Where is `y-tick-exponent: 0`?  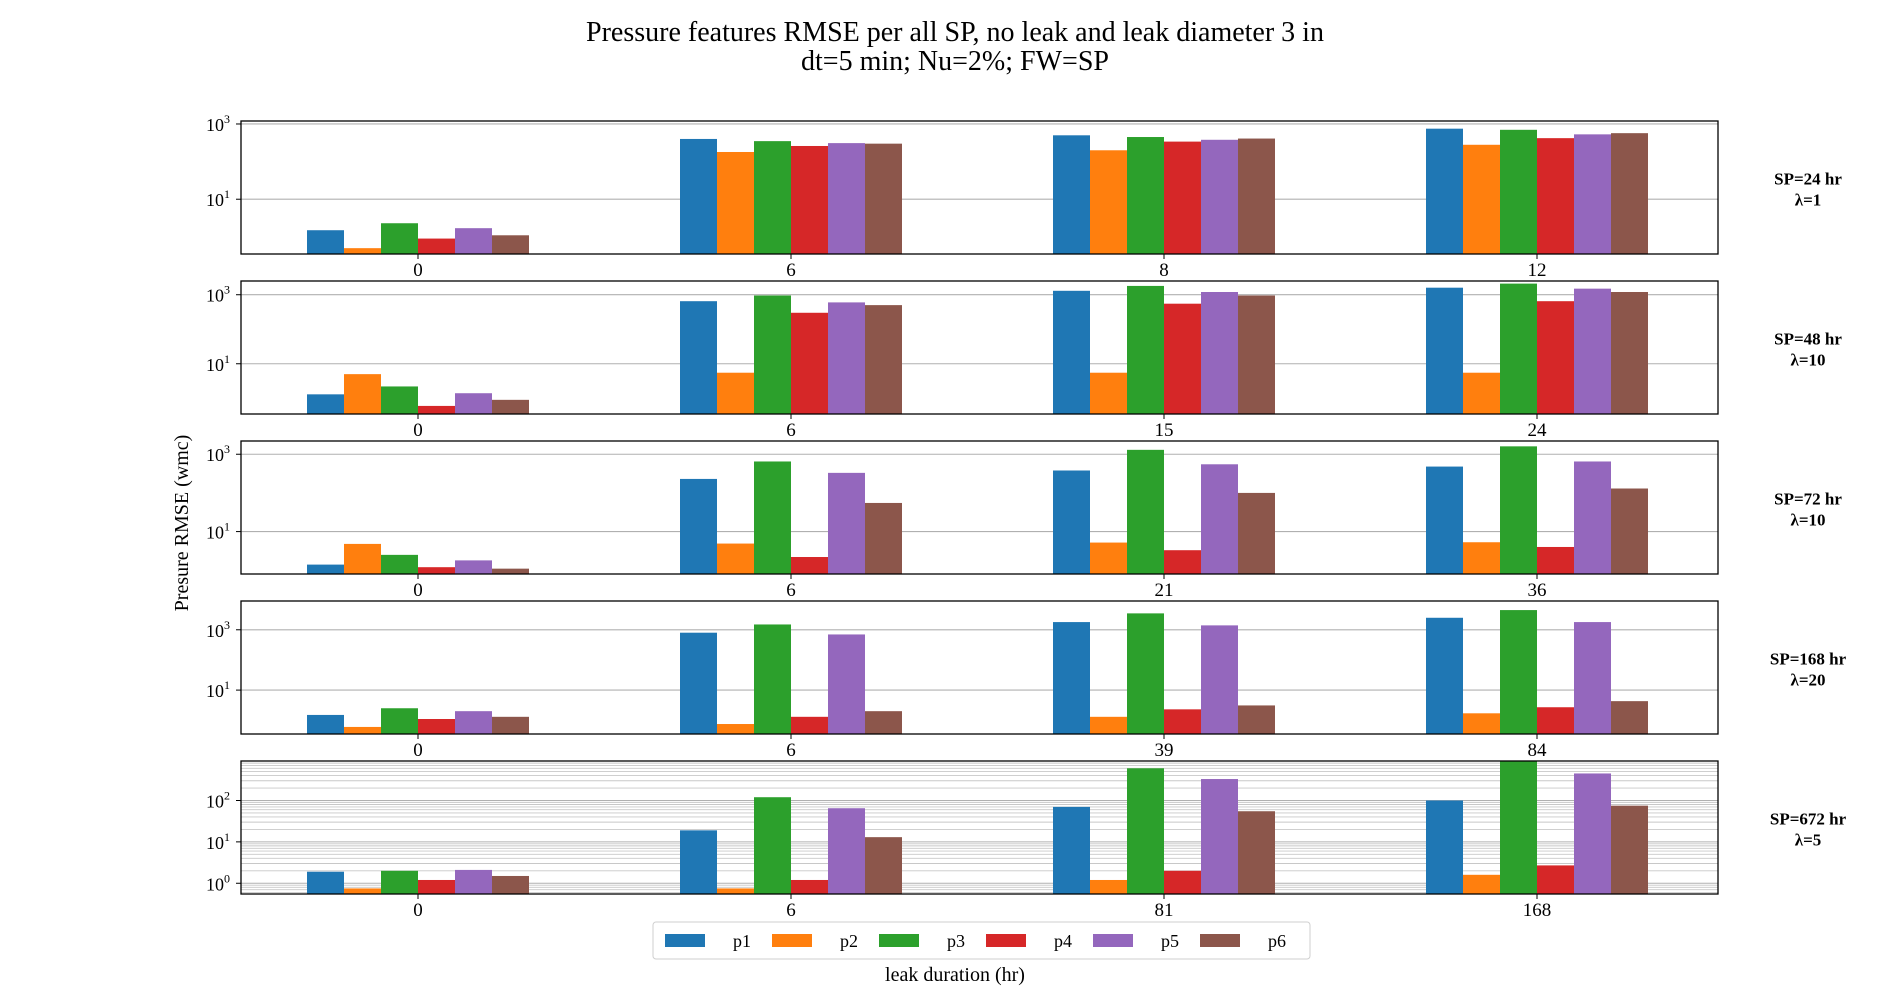
y-tick-exponent: 0 is located at coordinates (227, 878).